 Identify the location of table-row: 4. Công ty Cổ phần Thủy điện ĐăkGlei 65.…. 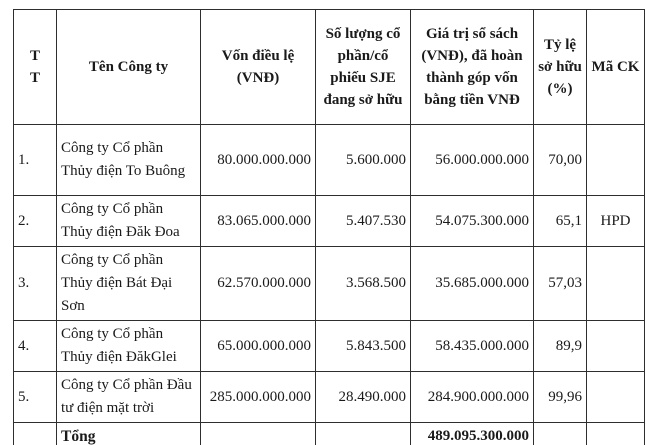
(329, 346).